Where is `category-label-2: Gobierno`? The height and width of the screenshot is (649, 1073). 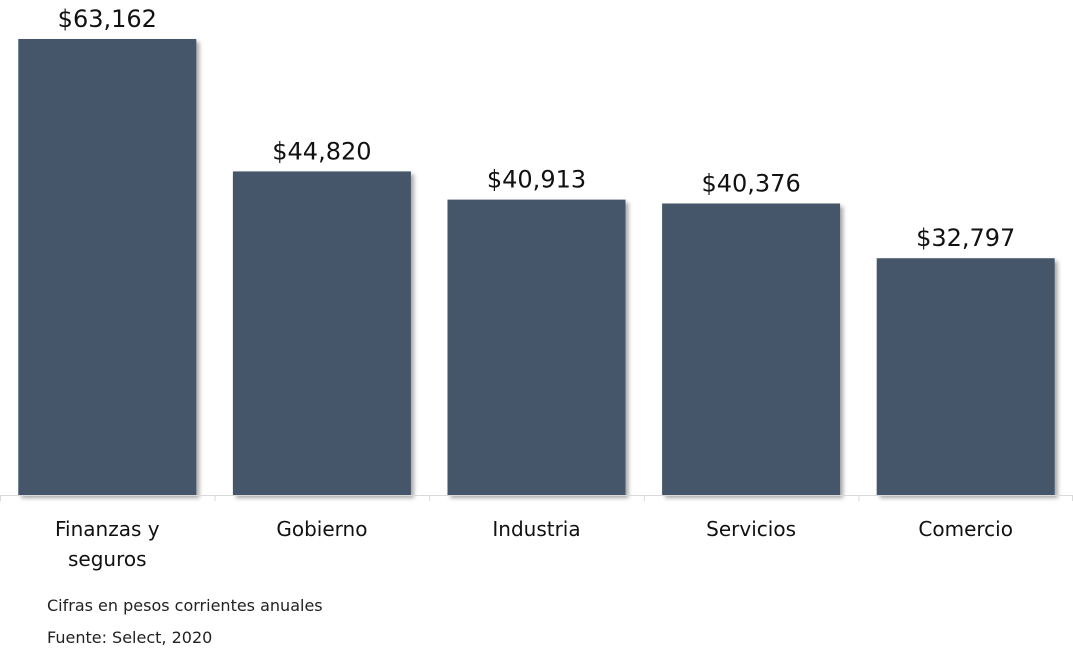 category-label-2: Gobierno is located at coordinates (321, 529).